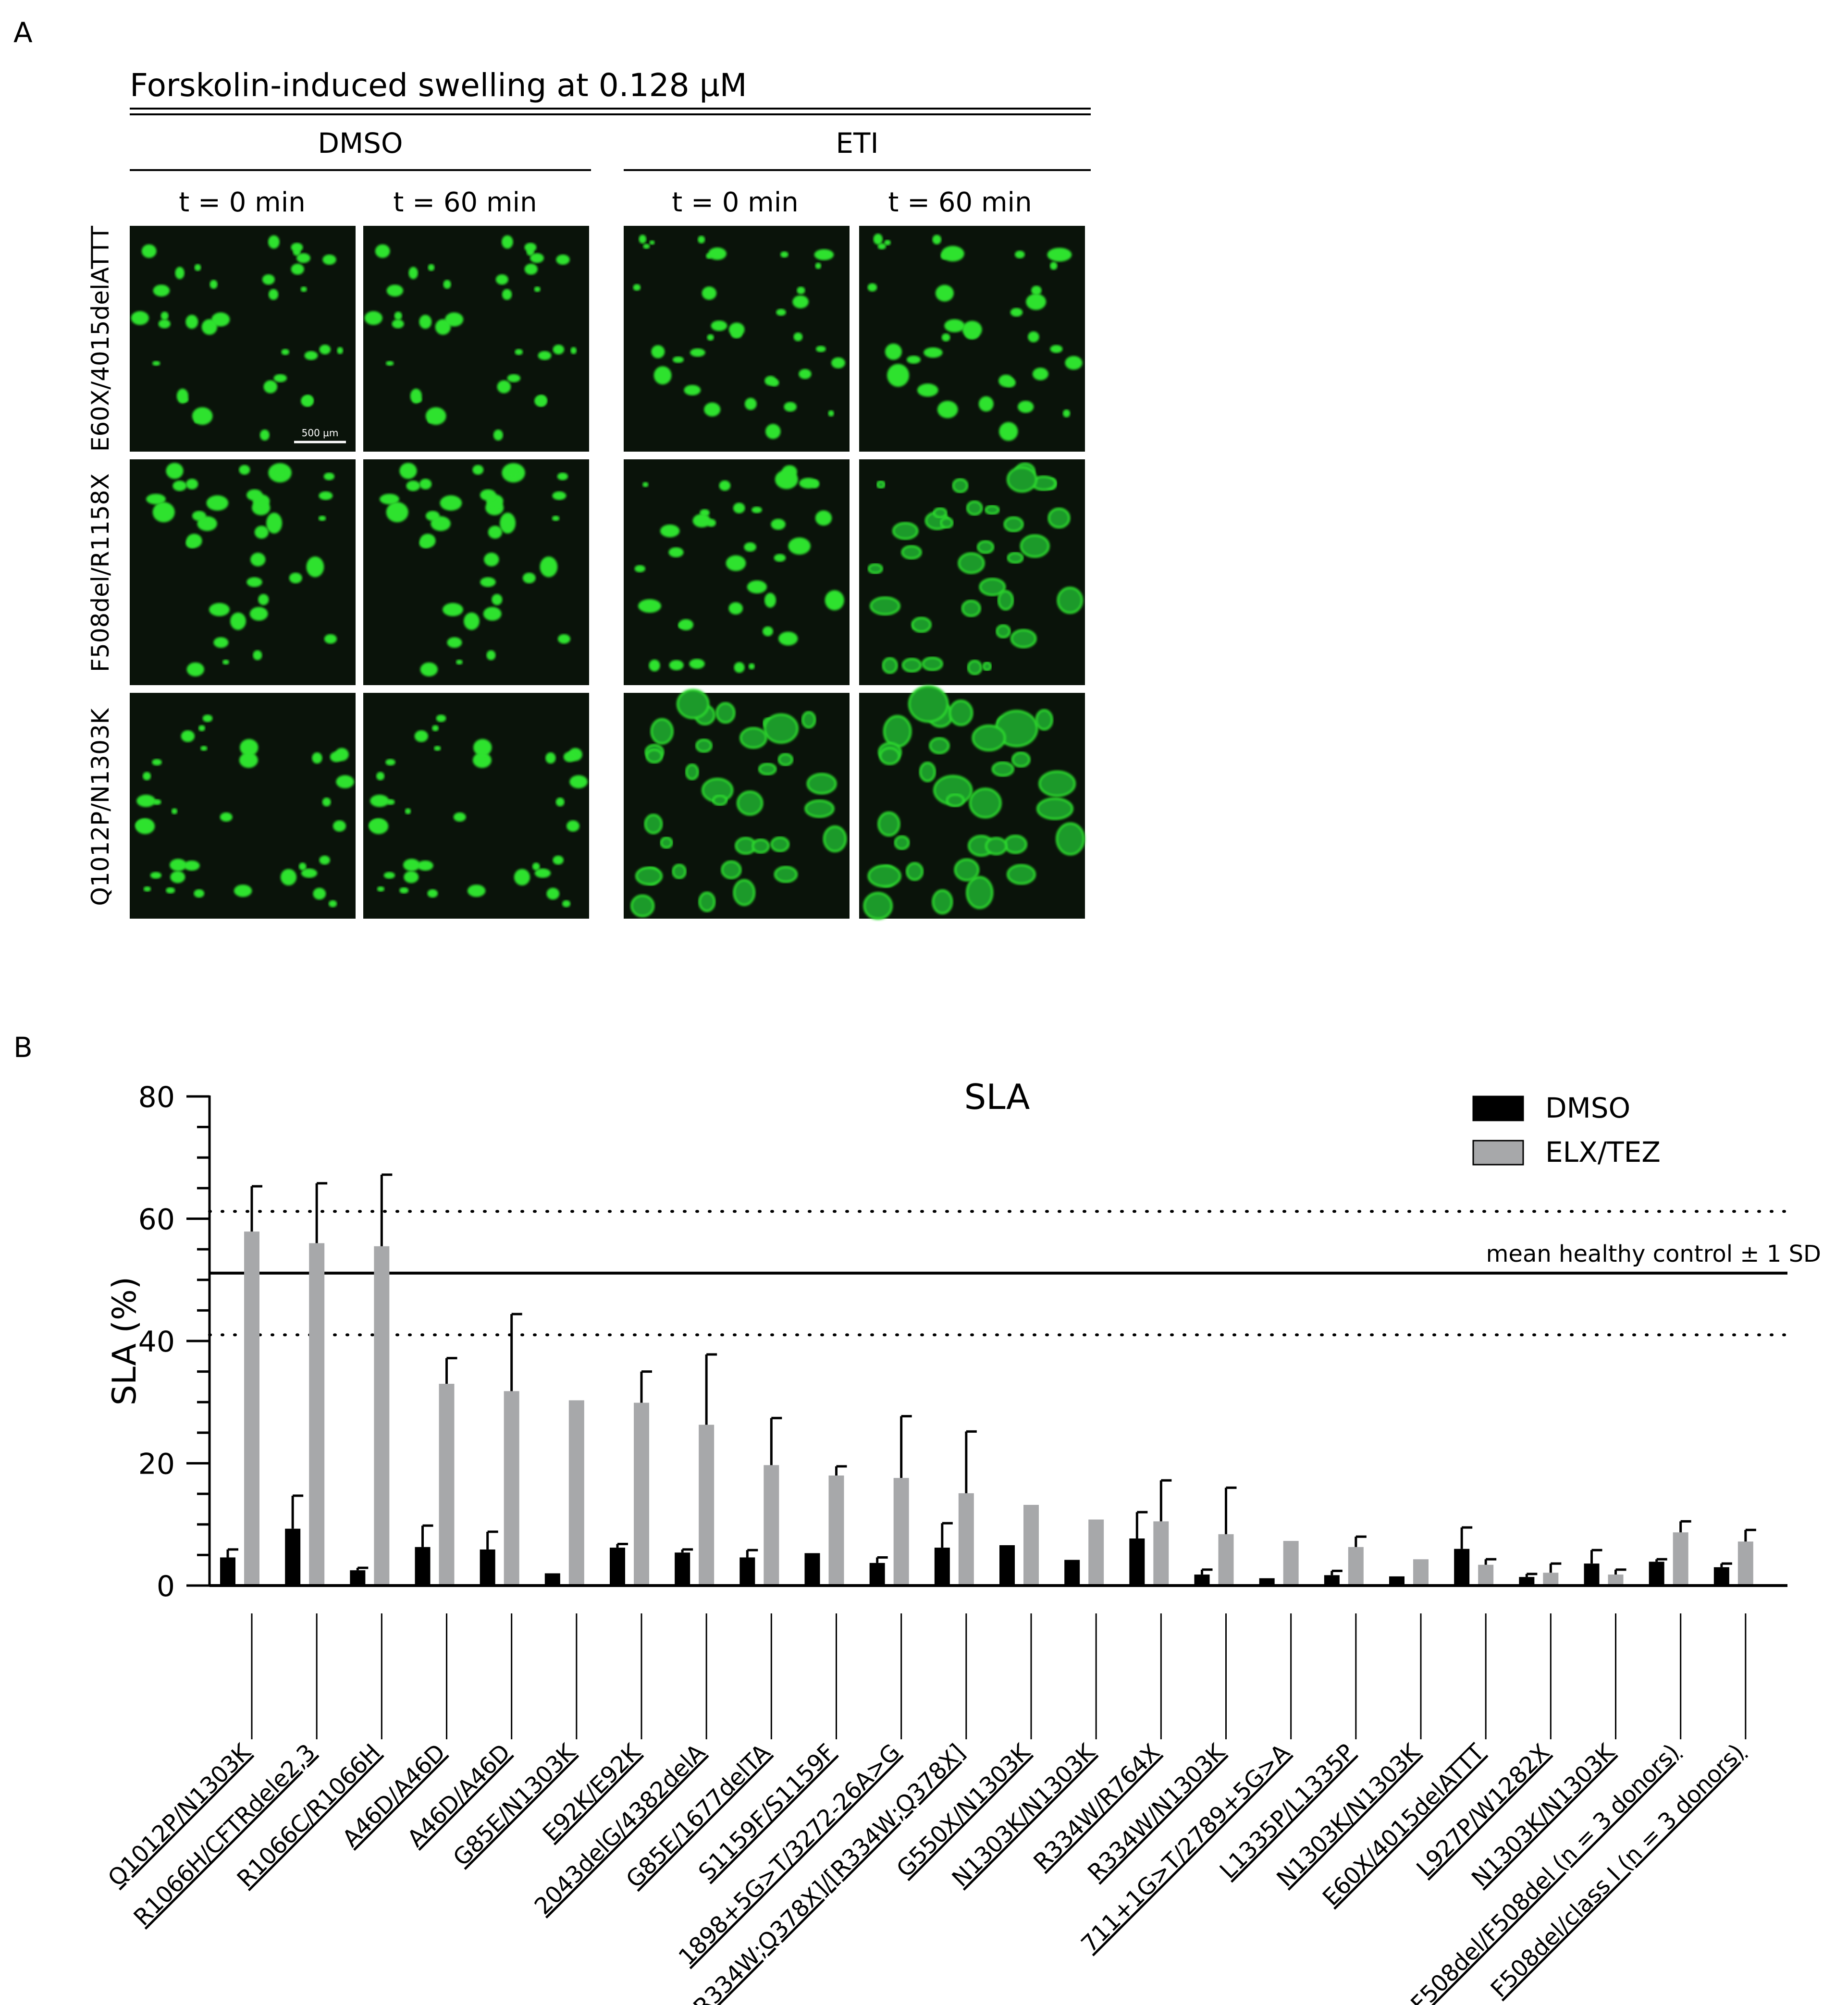  Describe the element at coordinates (737, 572) in the screenshot. I see `micrograph-background` at that location.